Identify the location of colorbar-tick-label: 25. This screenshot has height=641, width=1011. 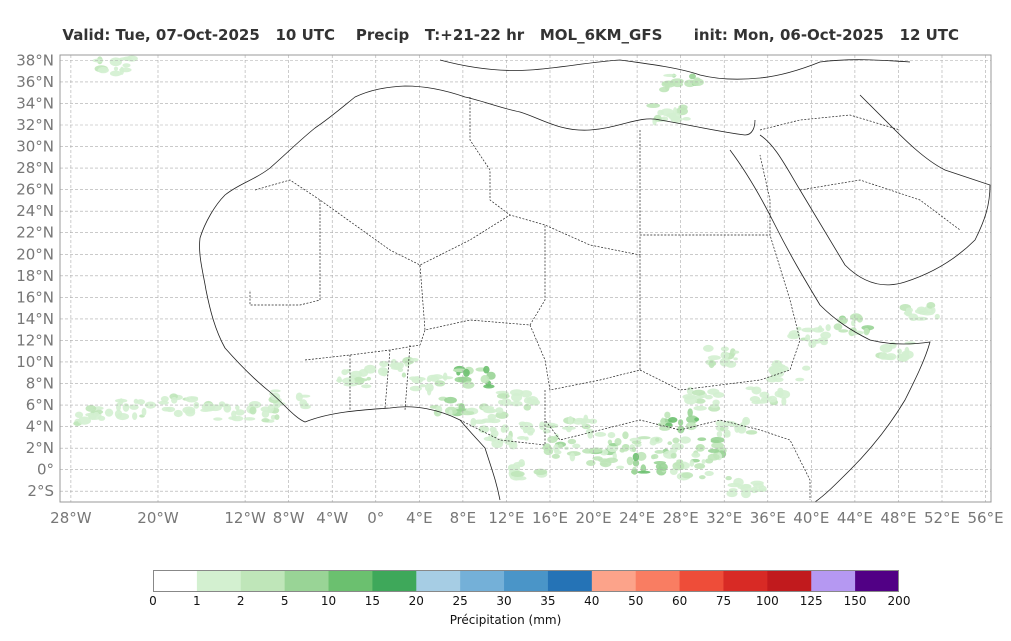
(460, 601).